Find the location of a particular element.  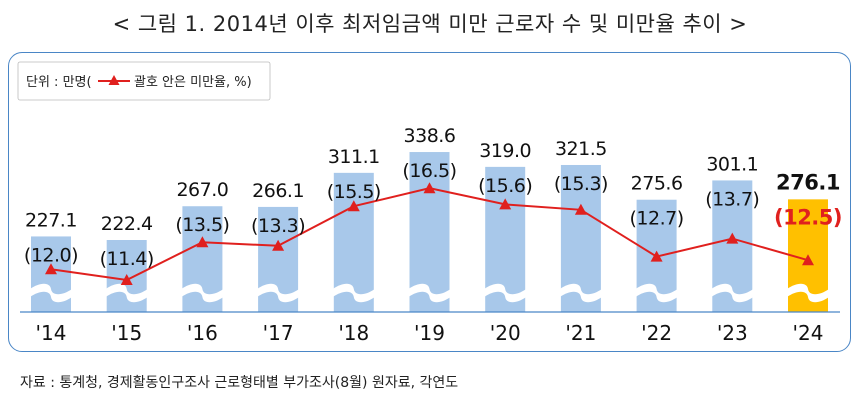

bar-value-label: 319.0 is located at coordinates (505, 151).